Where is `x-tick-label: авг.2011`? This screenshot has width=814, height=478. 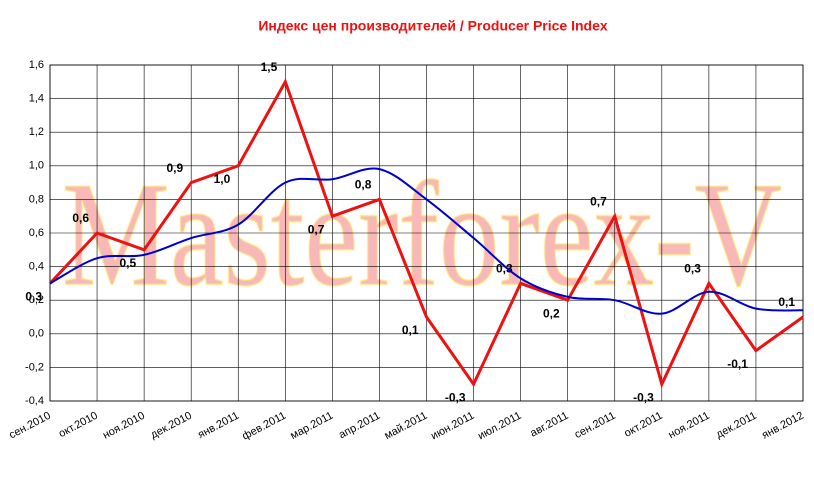
x-tick-label: авг.2011 is located at coordinates (549, 425).